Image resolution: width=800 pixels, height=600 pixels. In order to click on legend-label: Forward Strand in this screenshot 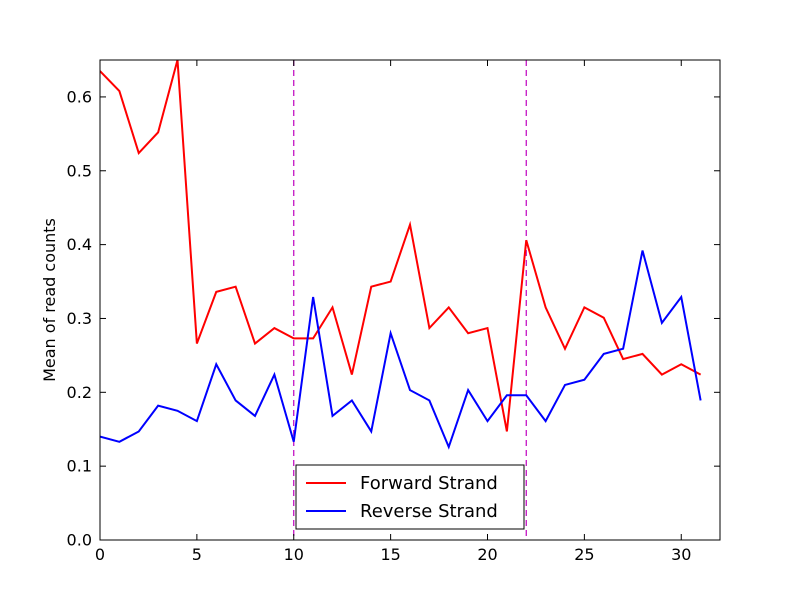, I will do `click(429, 483)`.